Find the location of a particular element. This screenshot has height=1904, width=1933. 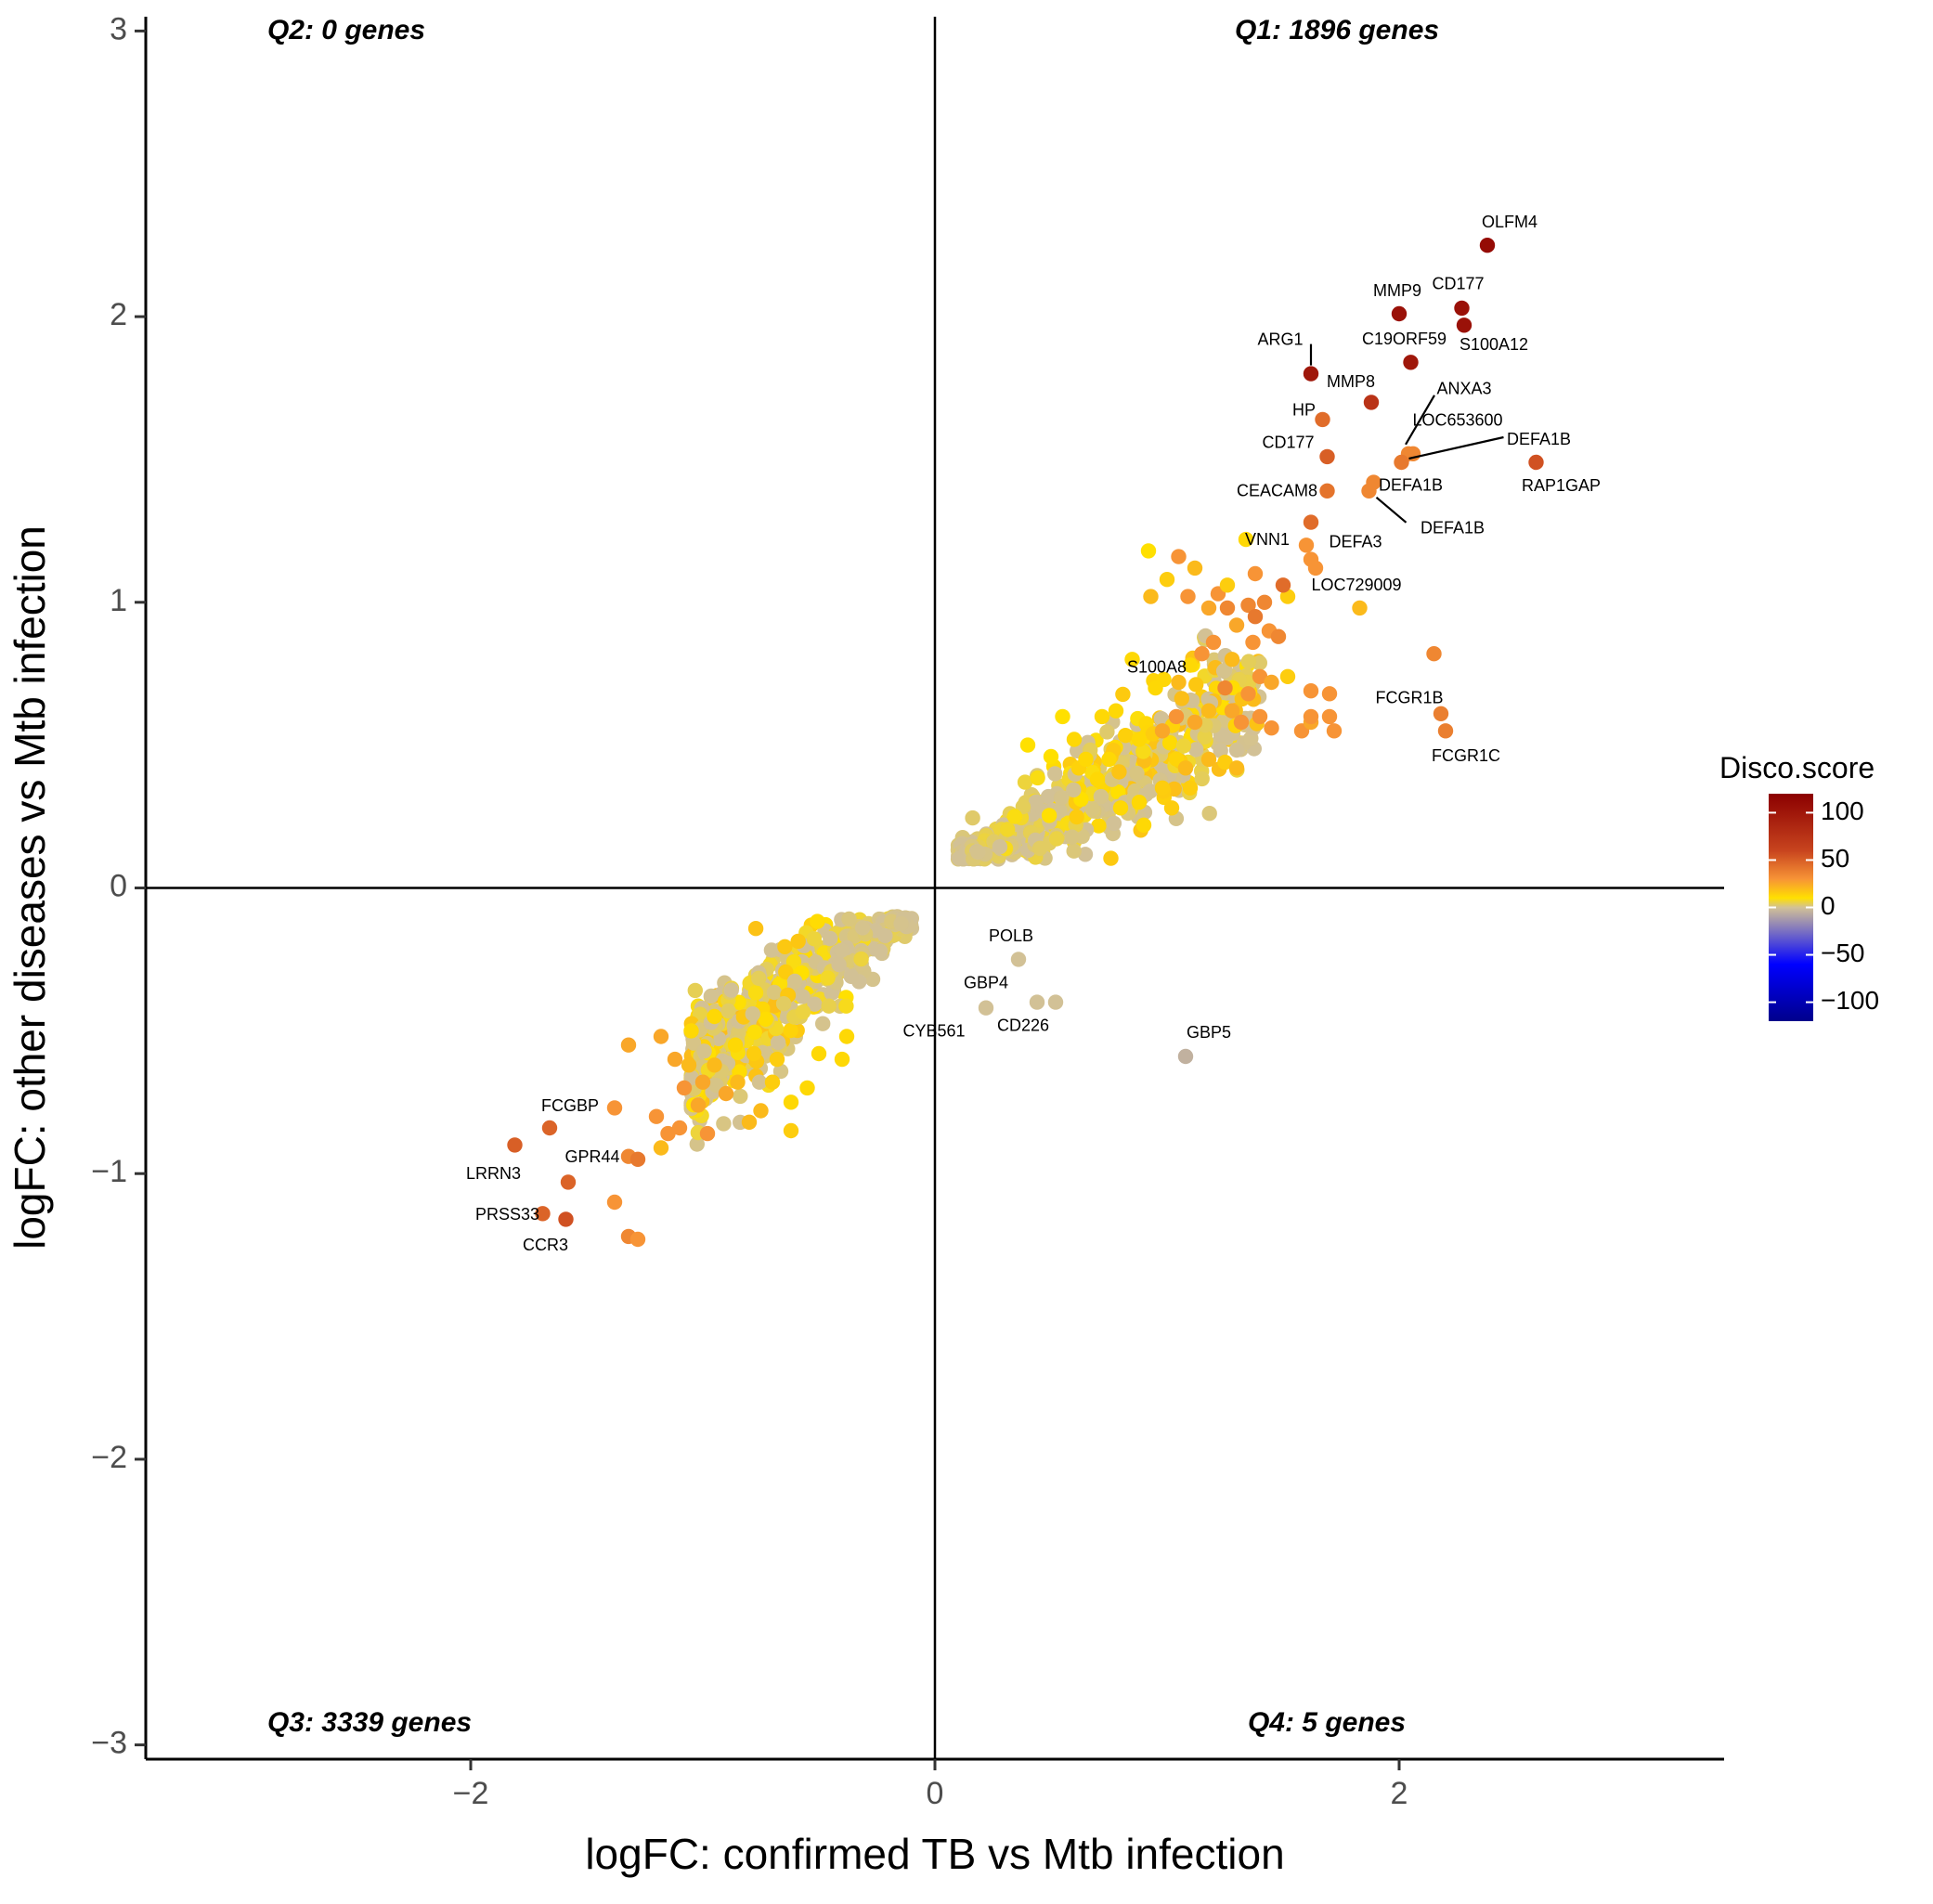

legend-title: Disco.score is located at coordinates (1797, 767).